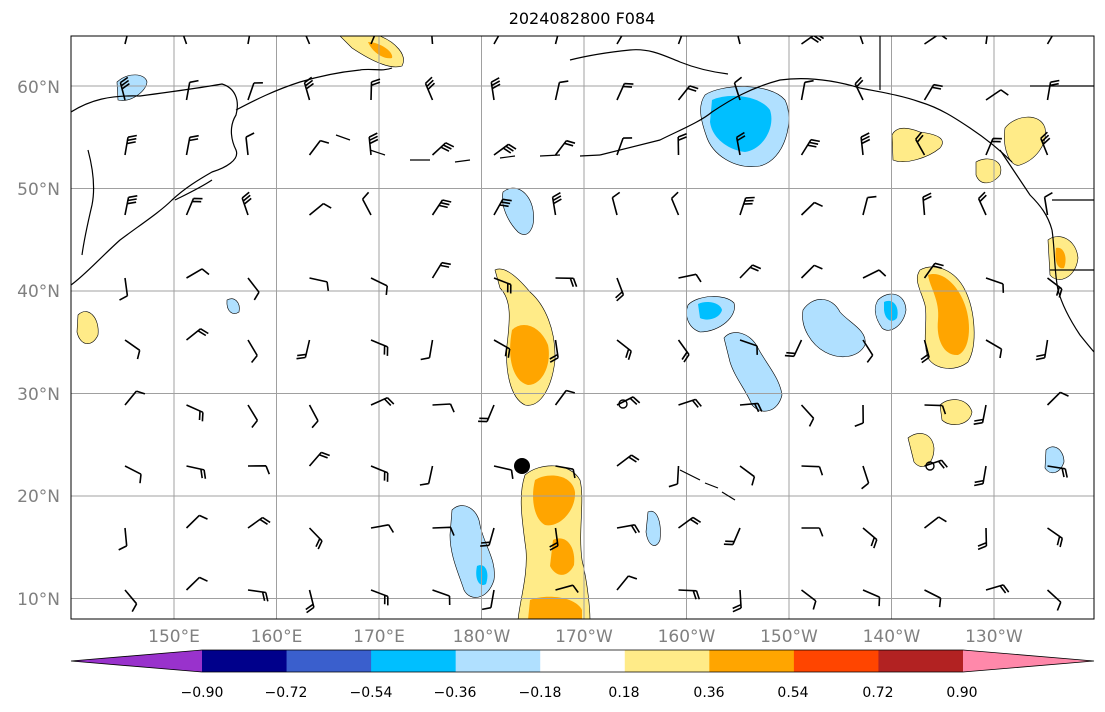 The width and height of the screenshot is (1105, 712). I want to click on contour-midblue-142w, so click(891, 310).